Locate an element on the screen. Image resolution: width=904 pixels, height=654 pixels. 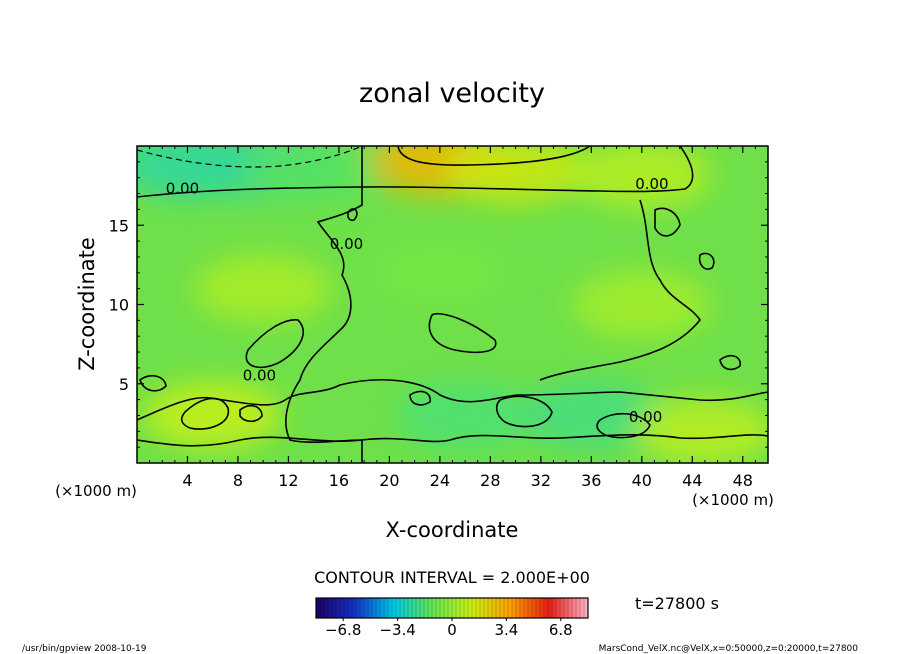
x-tick-label-7: 32 is located at coordinates (541, 480).